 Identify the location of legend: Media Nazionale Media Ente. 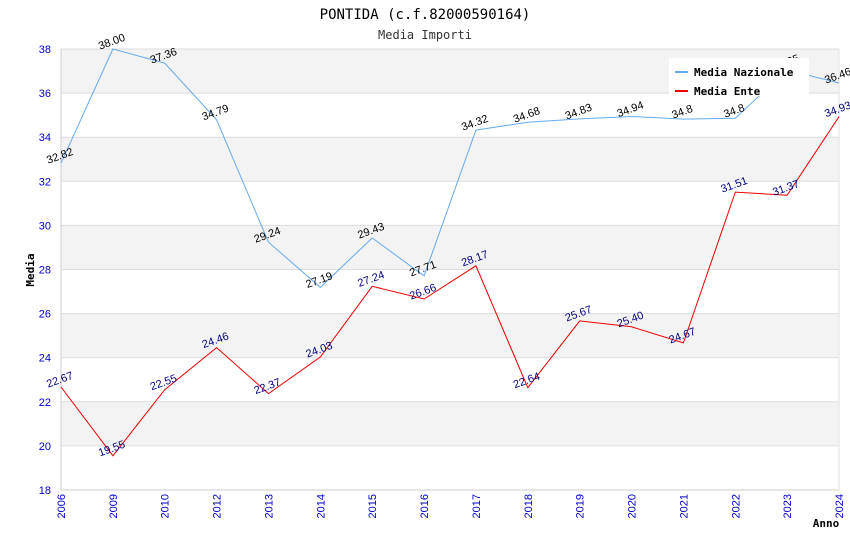
(739, 78).